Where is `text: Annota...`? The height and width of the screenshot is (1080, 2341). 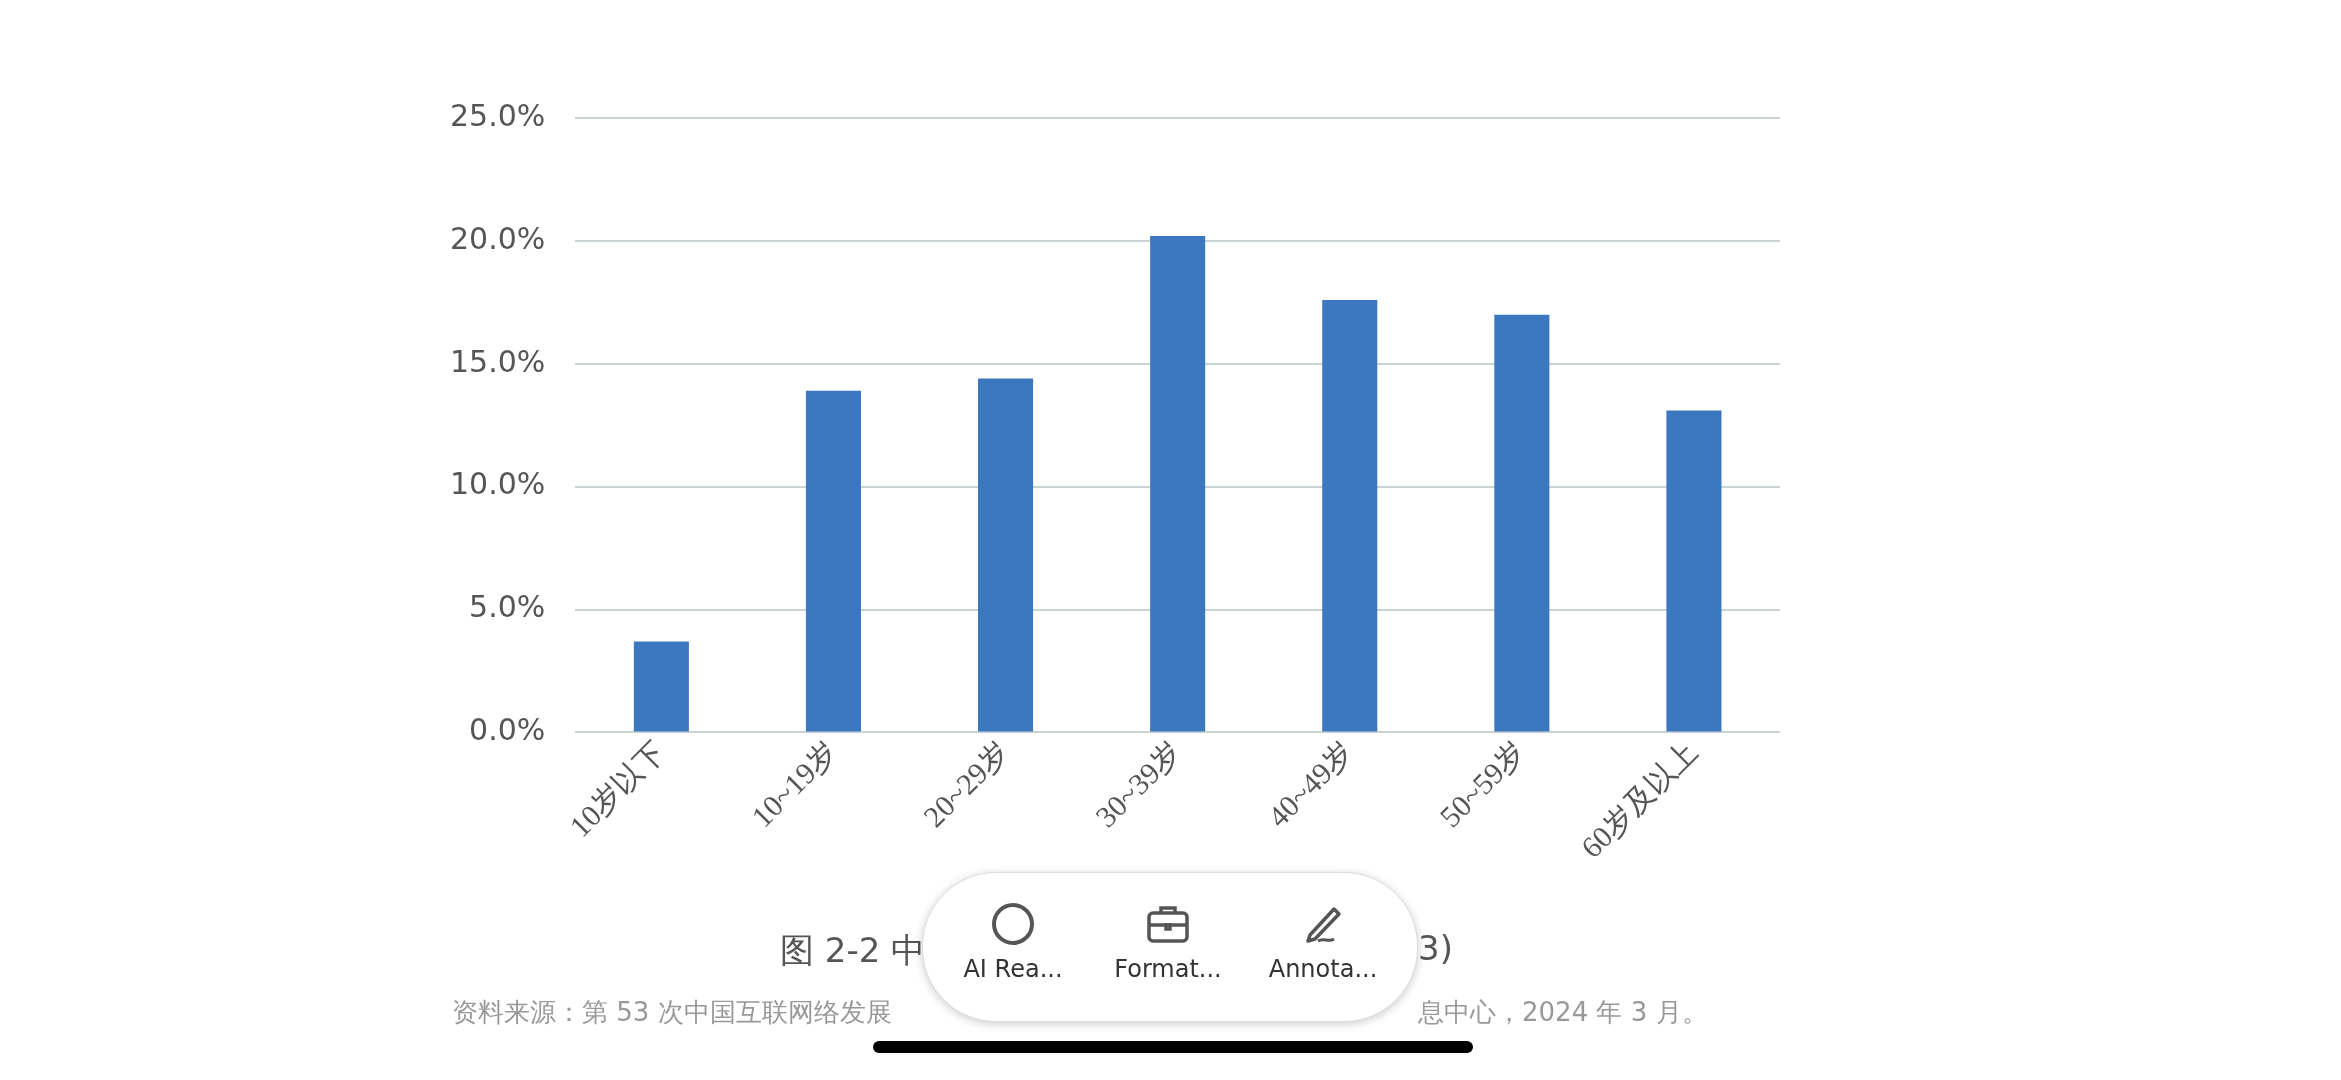 text: Annota... is located at coordinates (1323, 969).